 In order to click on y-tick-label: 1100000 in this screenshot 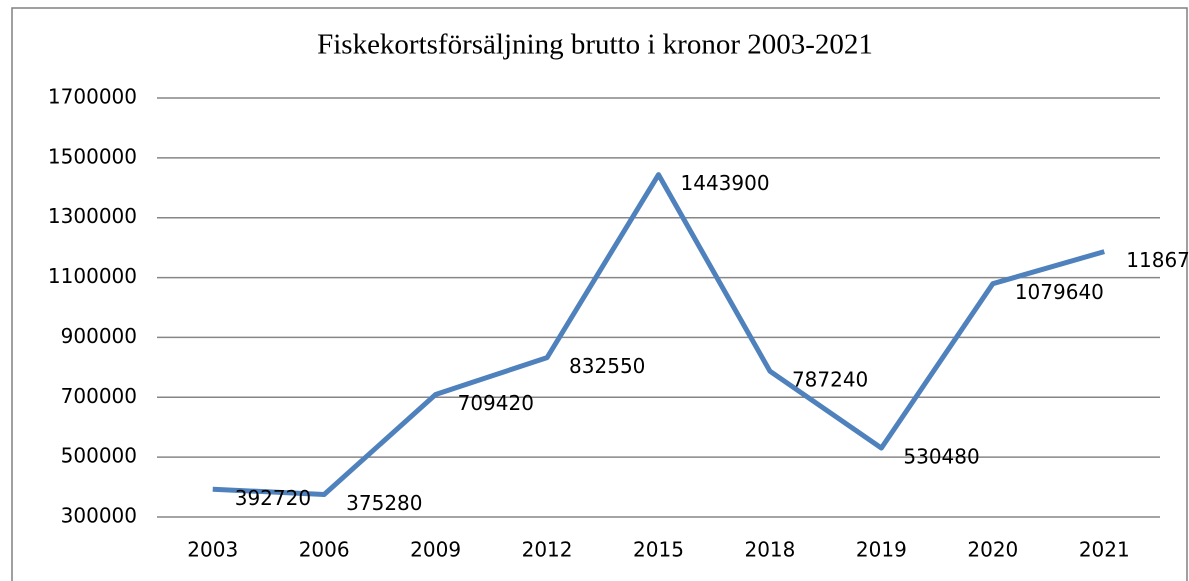, I will do `click(92, 276)`.